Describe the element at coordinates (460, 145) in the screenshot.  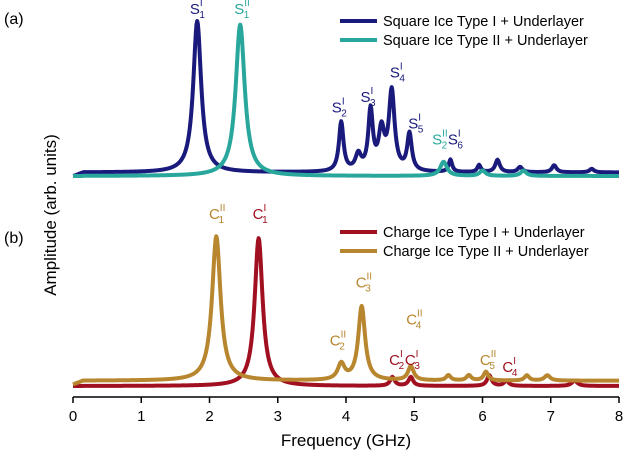
I see `peak-label-subscript: 6` at that location.